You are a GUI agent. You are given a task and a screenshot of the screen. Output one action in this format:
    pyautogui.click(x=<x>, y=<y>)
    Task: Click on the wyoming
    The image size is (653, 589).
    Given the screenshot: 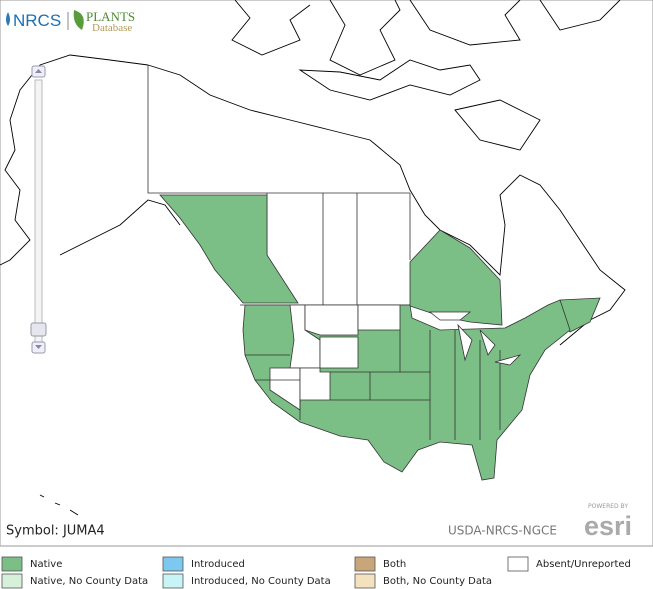 What is the action you would take?
    pyautogui.click(x=339, y=352)
    